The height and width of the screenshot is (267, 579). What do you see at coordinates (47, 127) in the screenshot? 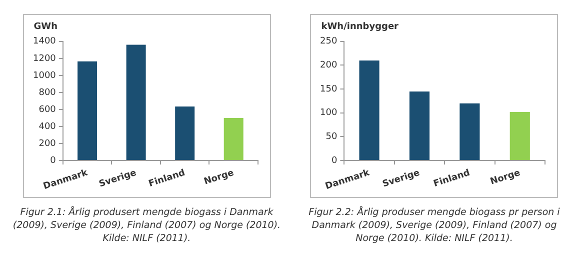
I see `y-tick-label: 400` at bounding box center [47, 127].